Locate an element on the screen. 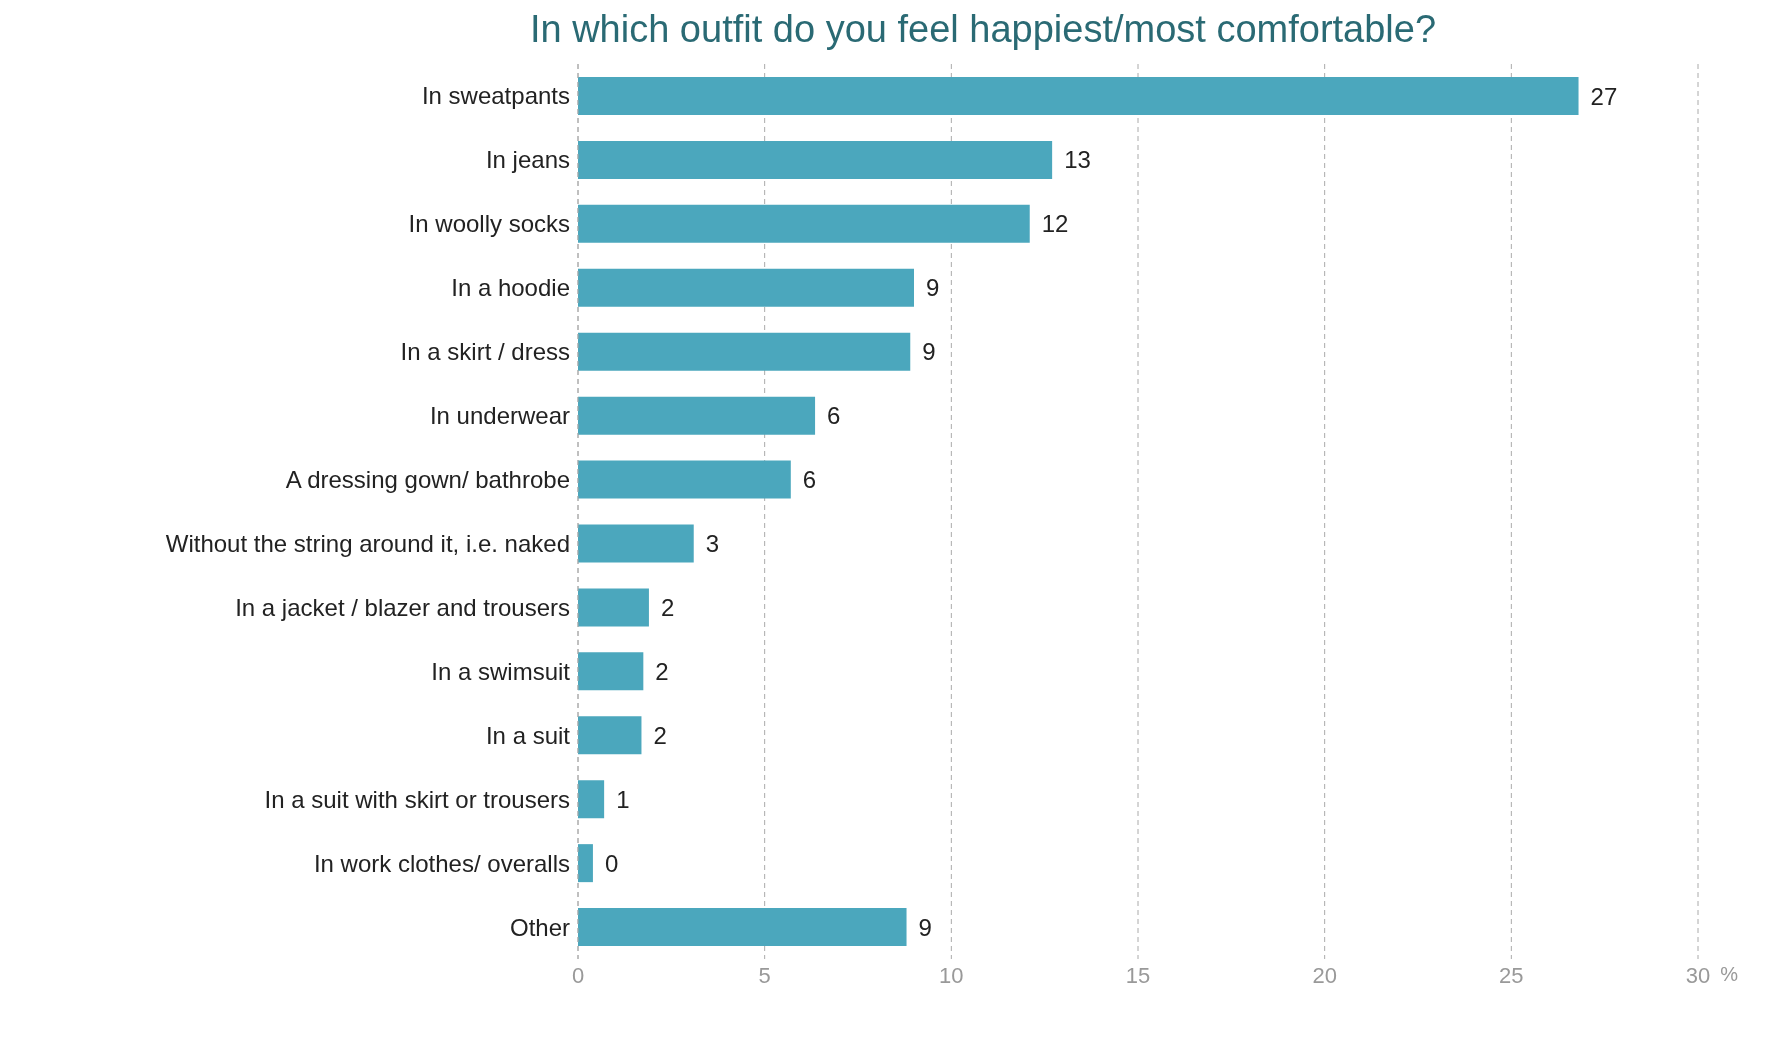 The width and height of the screenshot is (1766, 1060). x-tick-label: 5 is located at coordinates (764, 975).